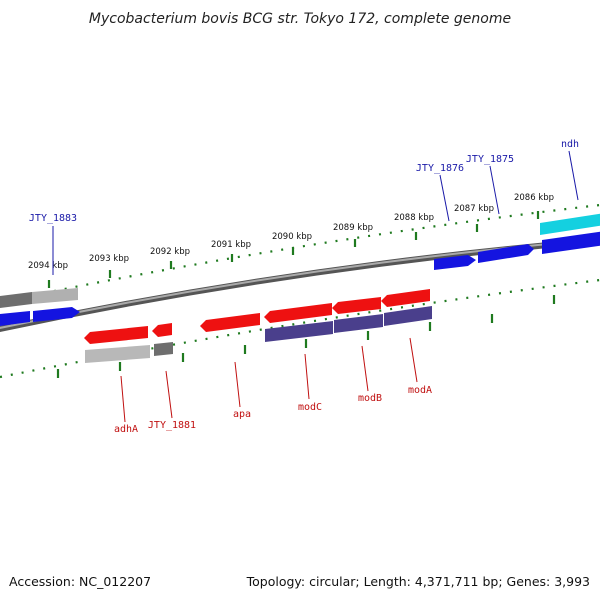  Describe the element at coordinates (163, 349) in the screenshot. I see `gene-gray-dark-inner` at that location.